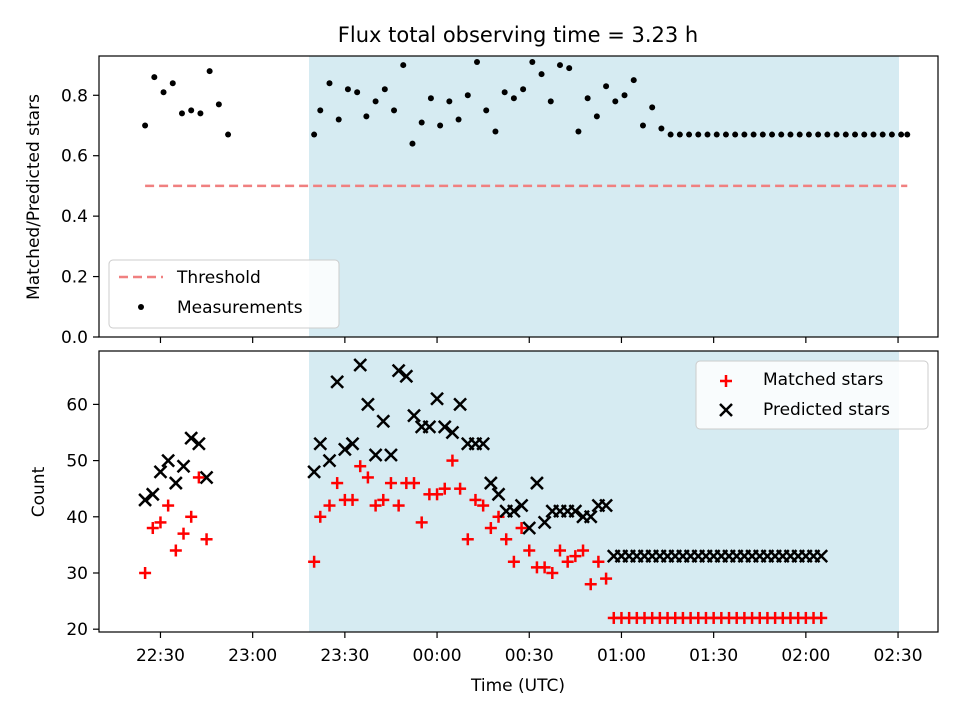 The height and width of the screenshot is (720, 960). Describe the element at coordinates (826, 410) in the screenshot. I see `predicted-legend-label: Predicted stars` at that location.